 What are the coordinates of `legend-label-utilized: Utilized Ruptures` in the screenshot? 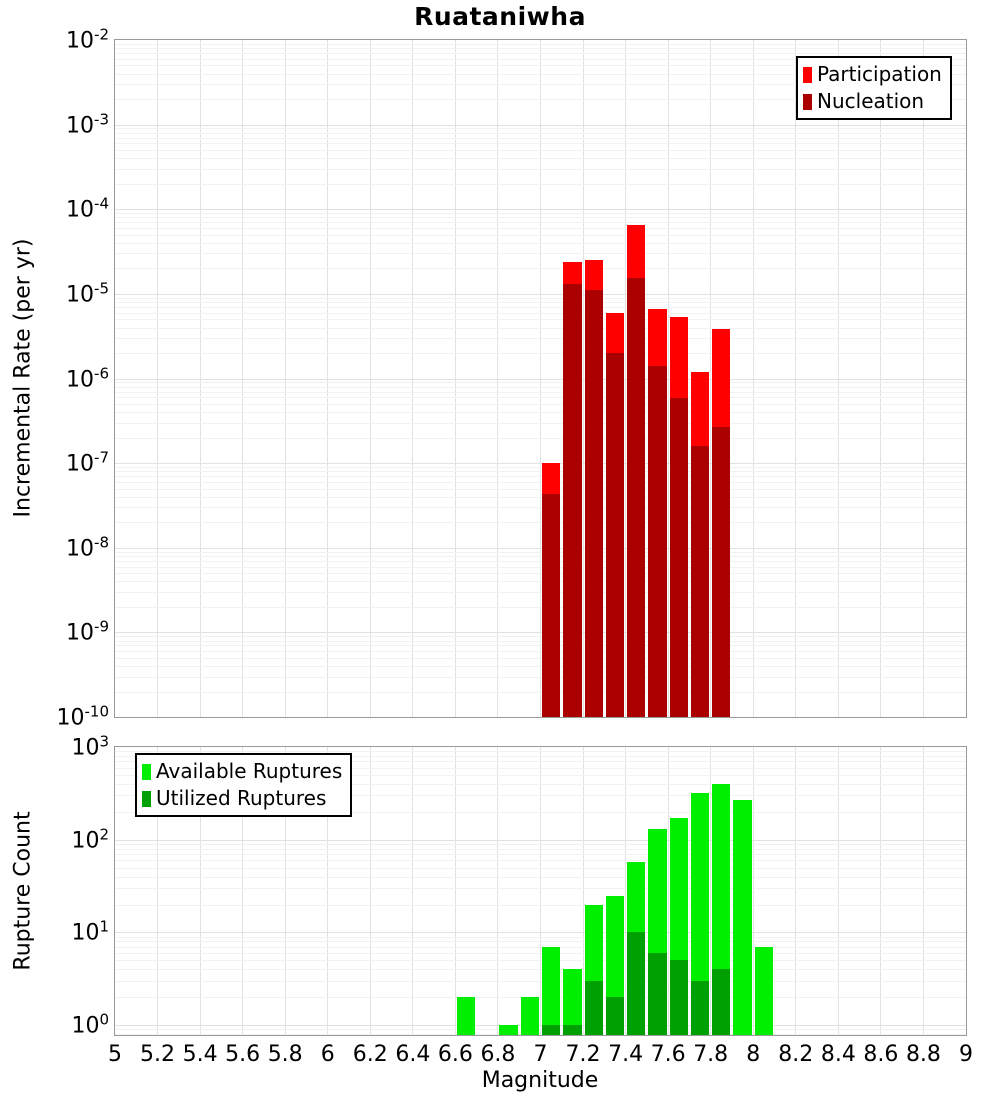 It's located at (241, 798).